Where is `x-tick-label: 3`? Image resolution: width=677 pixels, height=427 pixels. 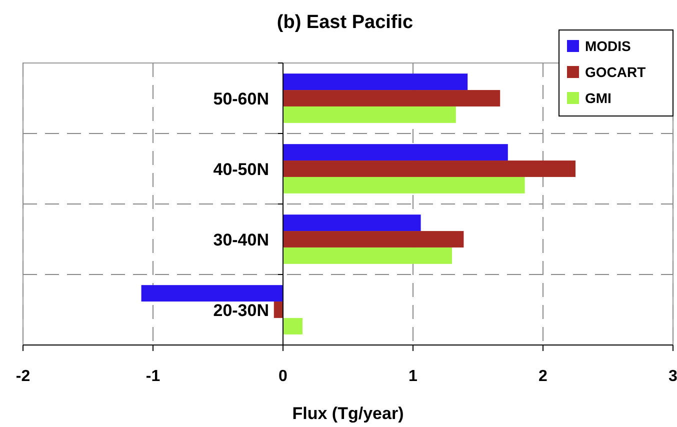
x-tick-label: 3 is located at coordinates (672, 376).